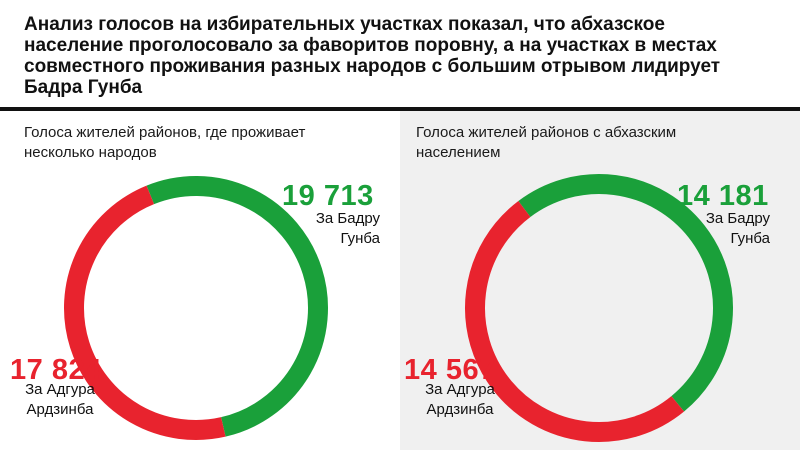 The height and width of the screenshot is (450, 800). I want to click on ardzinba-votes-value: 17 824, so click(56, 370).